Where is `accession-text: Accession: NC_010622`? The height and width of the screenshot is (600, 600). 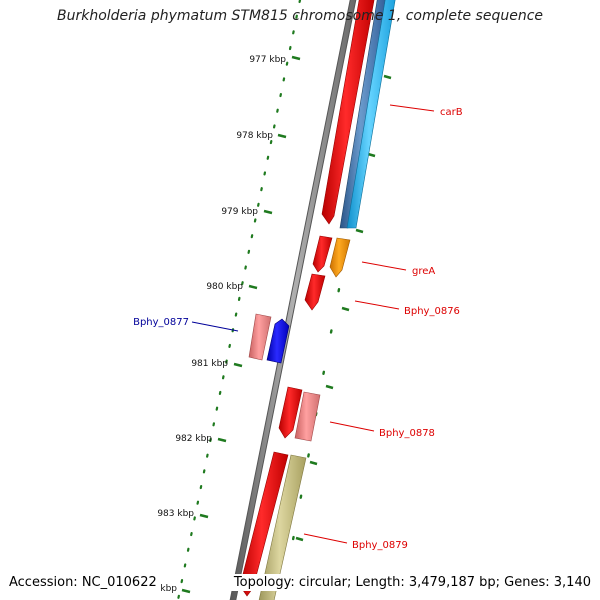
accession-text: Accession: NC_010622 is located at coordinates (83, 582).